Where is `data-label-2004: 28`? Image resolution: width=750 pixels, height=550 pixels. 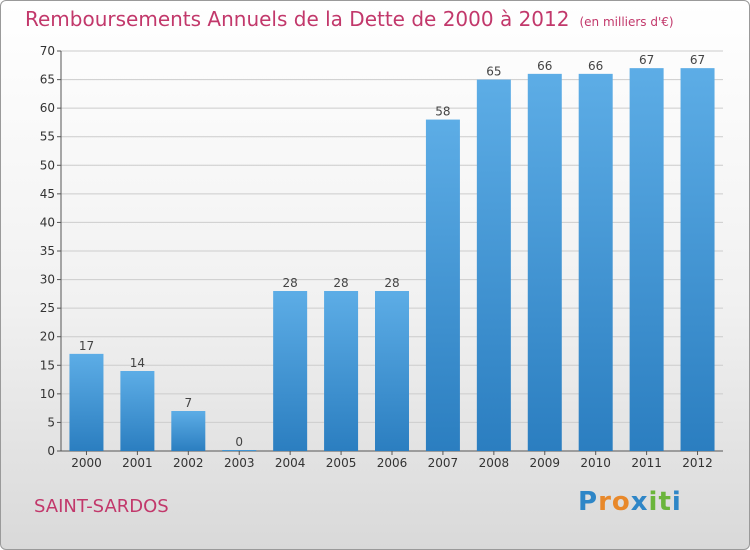
data-label-2004: 28 is located at coordinates (290, 283).